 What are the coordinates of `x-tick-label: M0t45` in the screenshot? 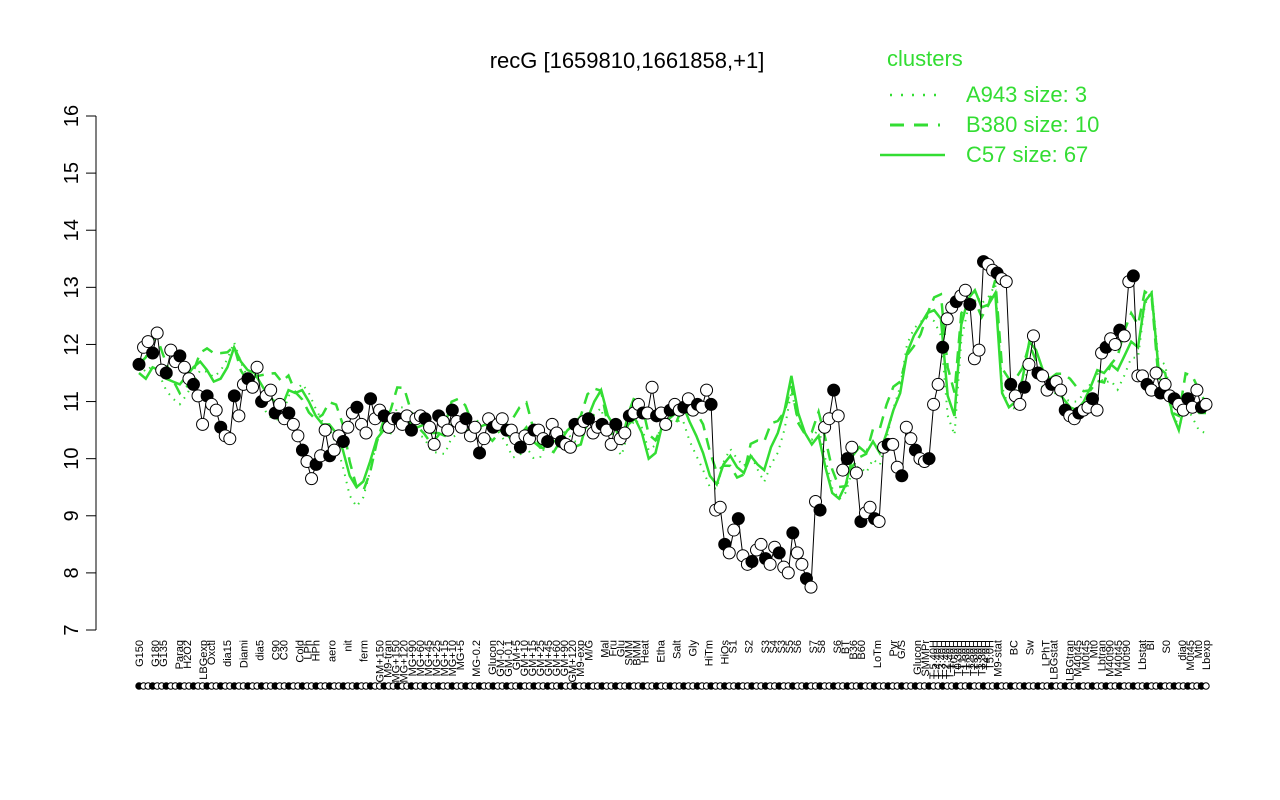 It's located at (1087, 655).